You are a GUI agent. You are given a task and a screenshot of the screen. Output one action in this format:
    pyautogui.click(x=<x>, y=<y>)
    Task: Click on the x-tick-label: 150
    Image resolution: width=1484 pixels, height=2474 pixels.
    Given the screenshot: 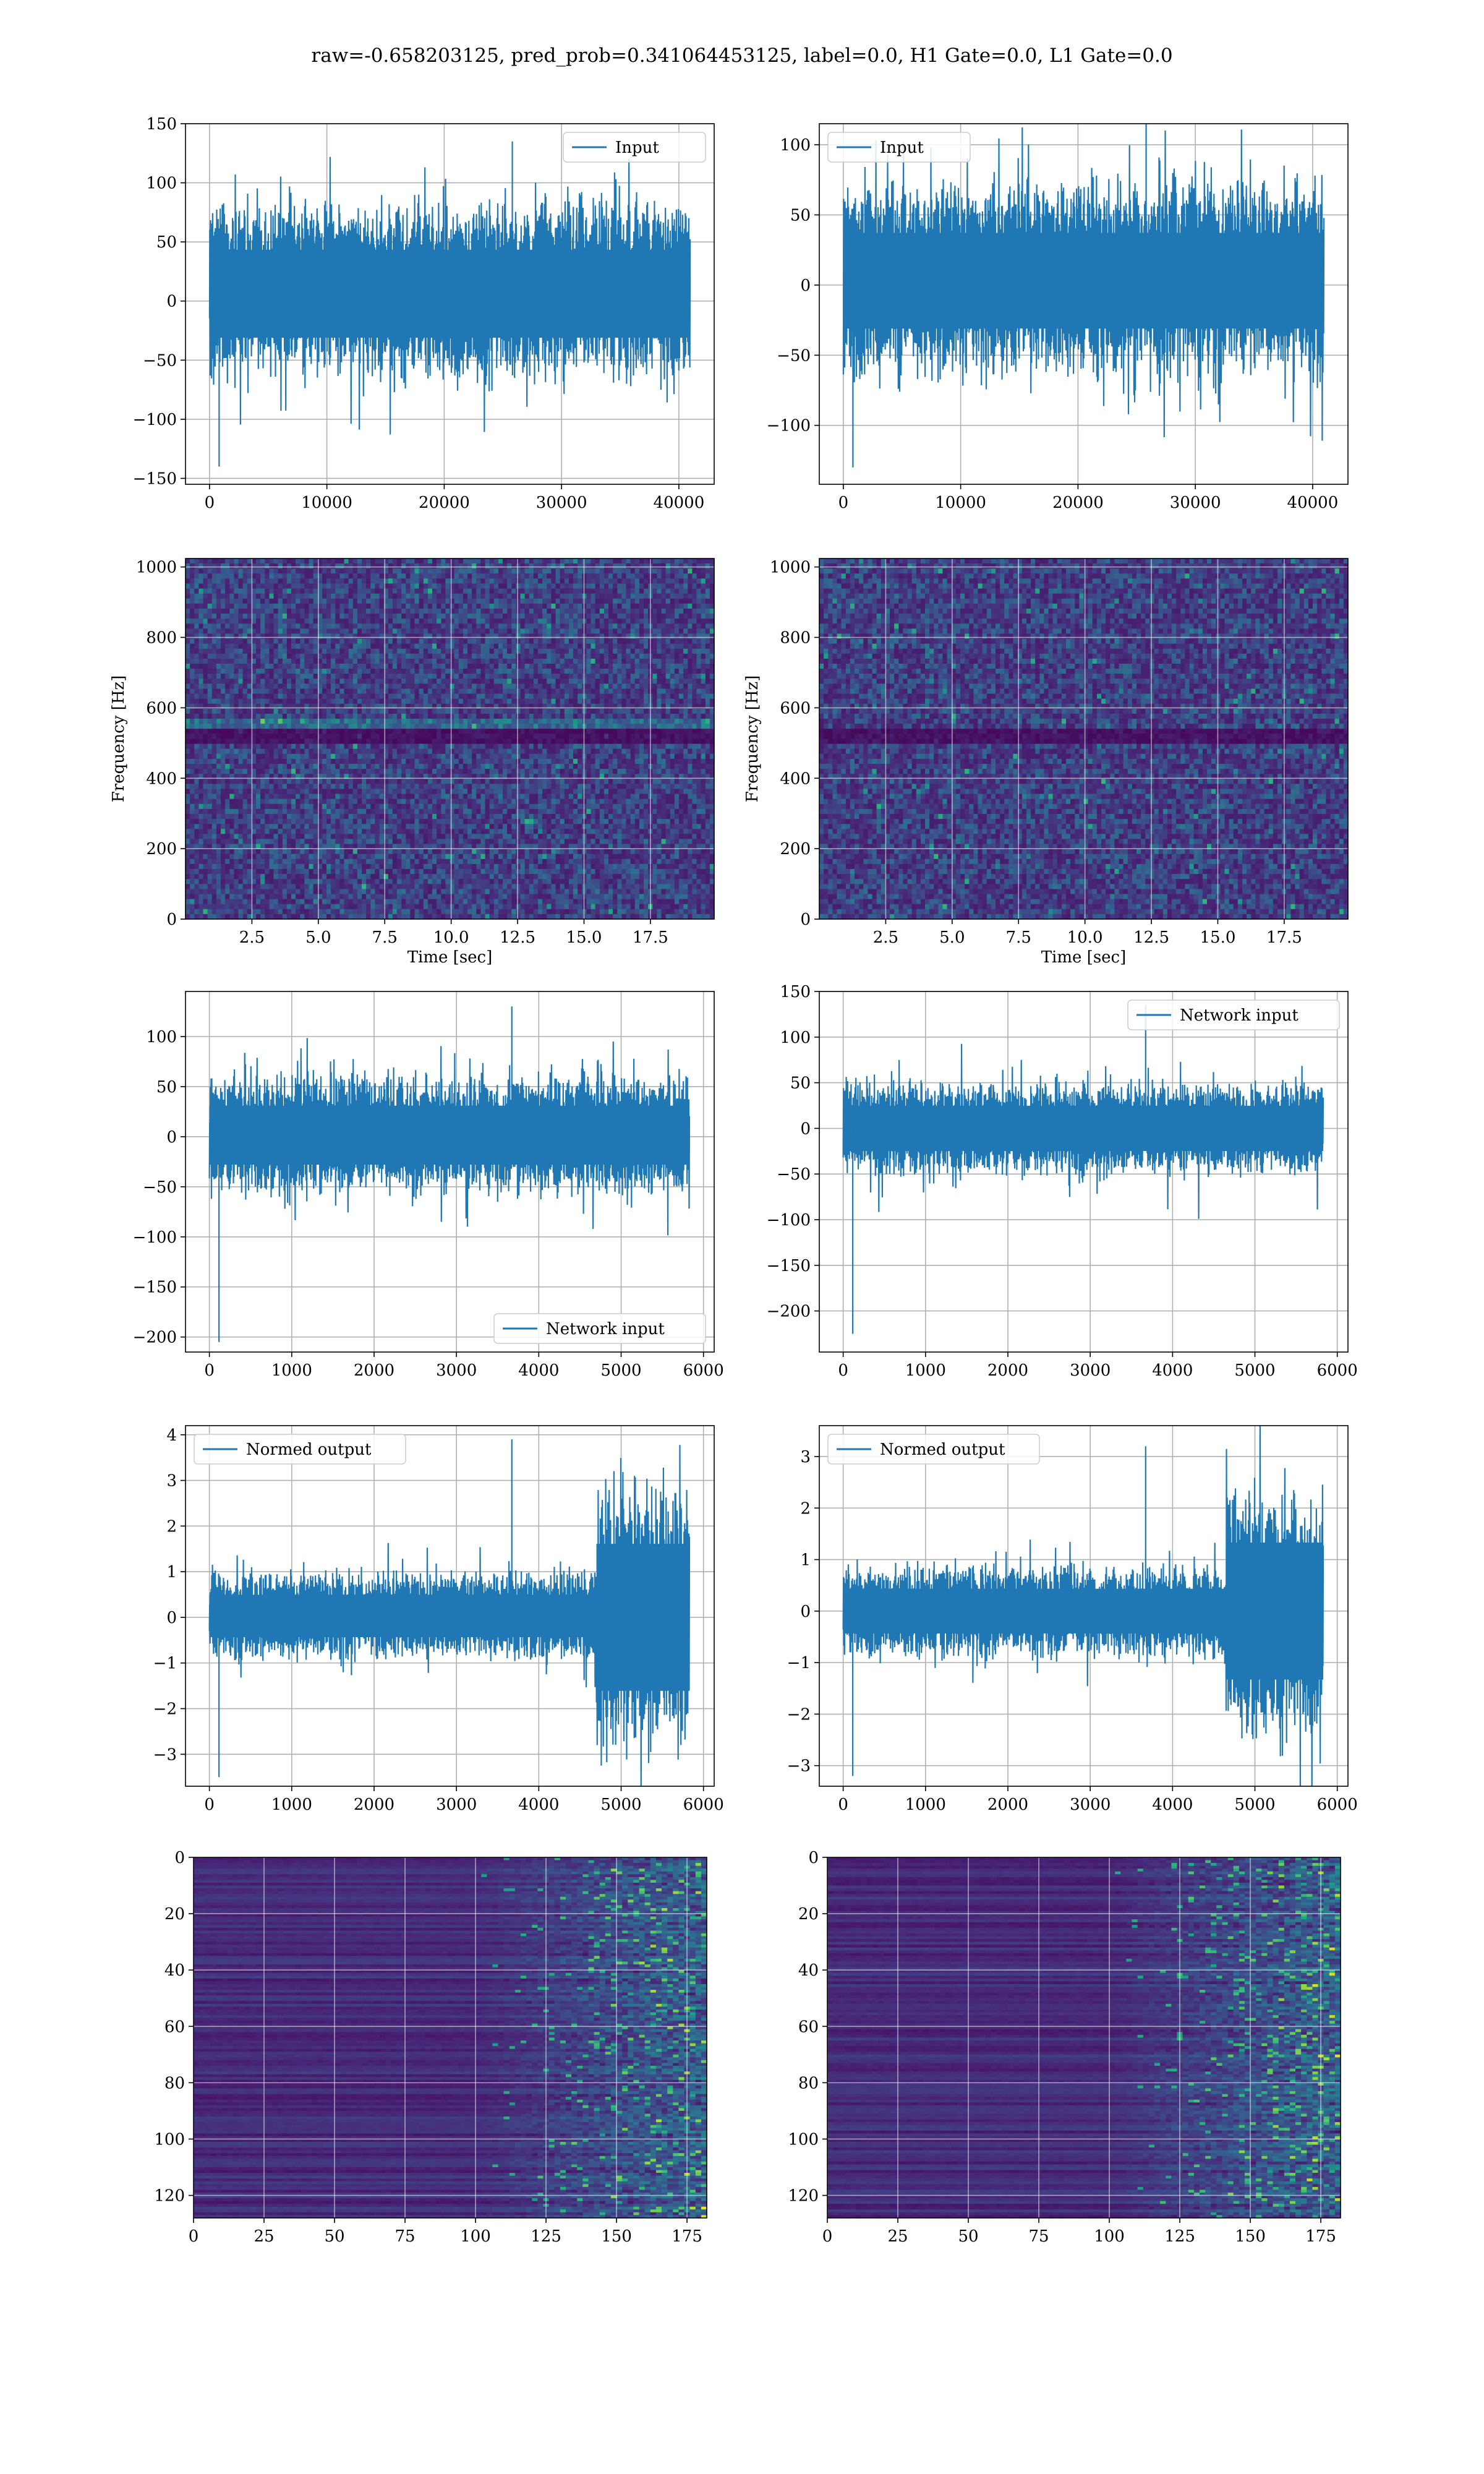 What is the action you would take?
    pyautogui.click(x=616, y=2236)
    